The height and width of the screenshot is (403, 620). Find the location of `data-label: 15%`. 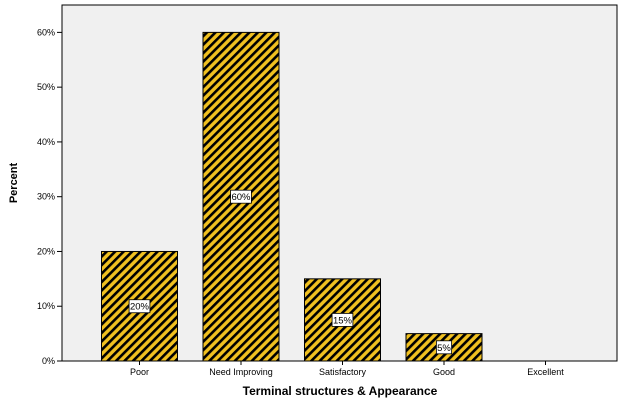

data-label: 15% is located at coordinates (343, 320).